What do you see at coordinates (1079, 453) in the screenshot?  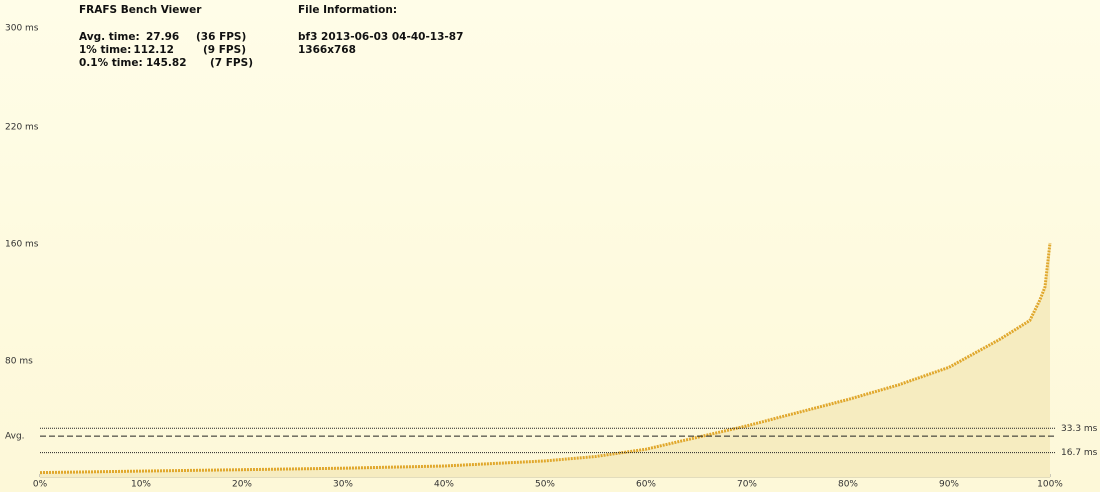 I see `reference-label: 16.7 ms` at bounding box center [1079, 453].